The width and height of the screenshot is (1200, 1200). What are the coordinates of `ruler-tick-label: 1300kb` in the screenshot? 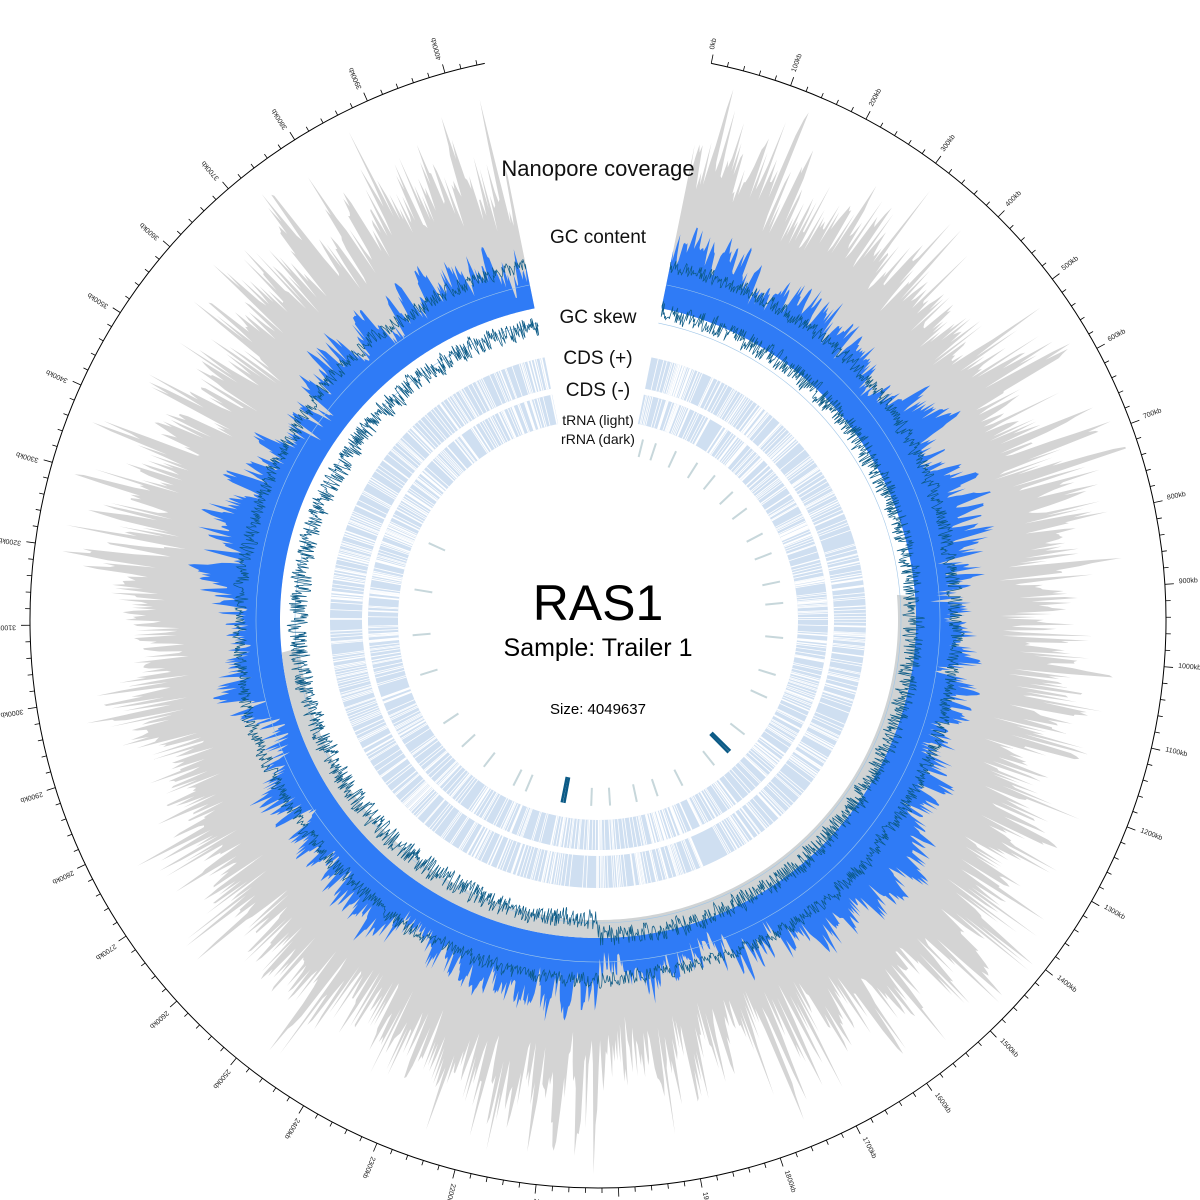 It's located at (1115, 913).